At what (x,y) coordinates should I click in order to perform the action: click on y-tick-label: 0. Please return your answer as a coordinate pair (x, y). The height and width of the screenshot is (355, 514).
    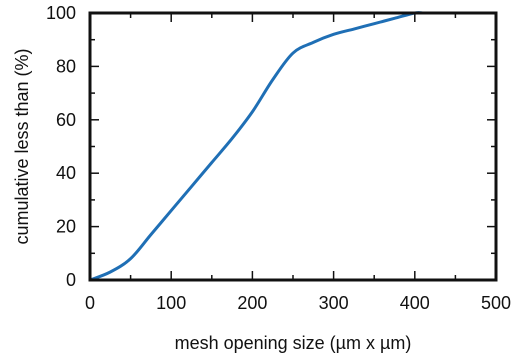
    Looking at the image, I should click on (71, 280).